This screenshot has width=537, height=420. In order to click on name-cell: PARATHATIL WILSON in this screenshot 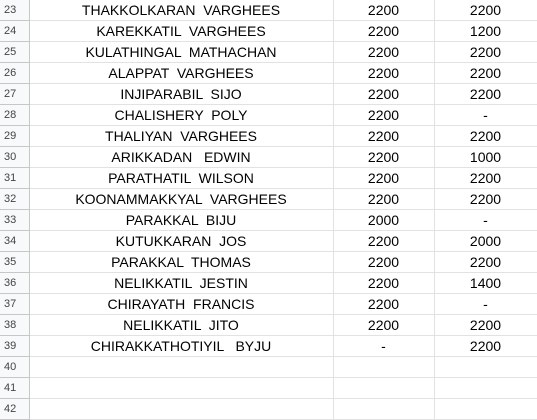, I will do `click(181, 178)`.